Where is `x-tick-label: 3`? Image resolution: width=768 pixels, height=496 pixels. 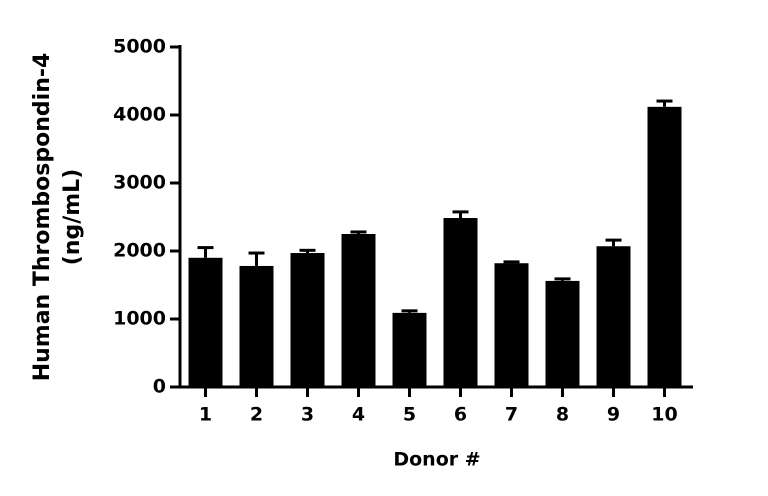
x-tick-label: 3 is located at coordinates (307, 415).